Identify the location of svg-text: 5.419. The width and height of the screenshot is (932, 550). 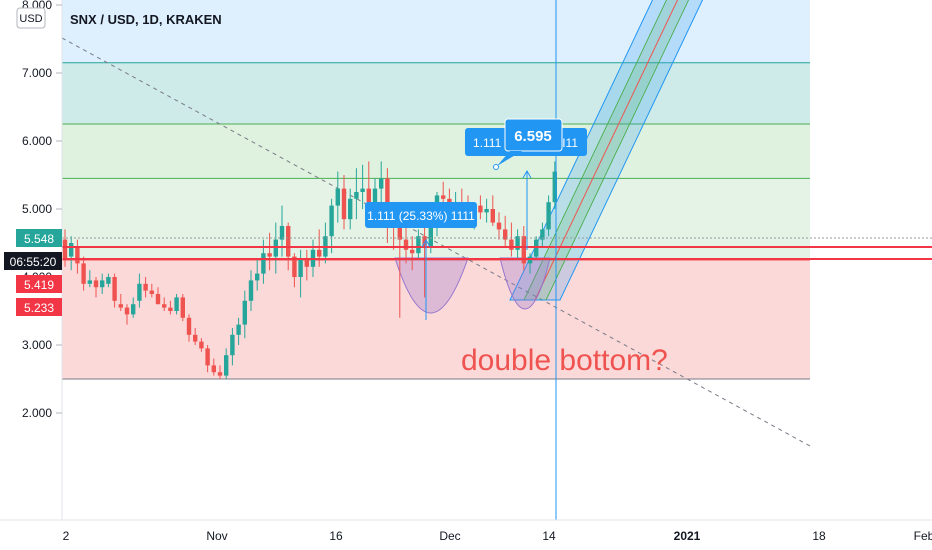
(39, 285).